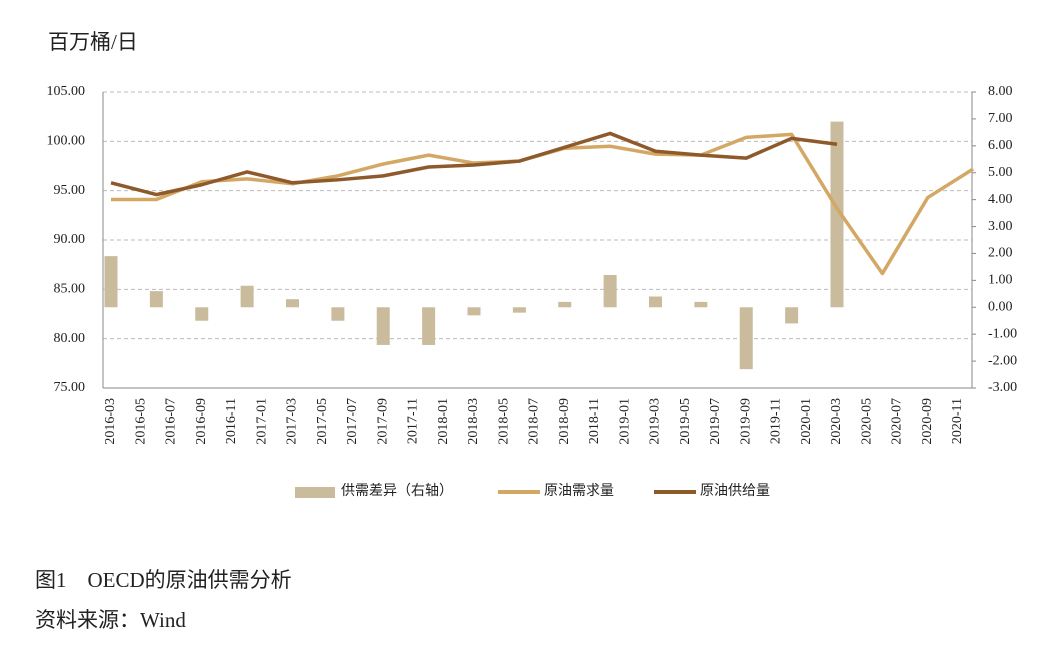  Describe the element at coordinates (655, 421) in the screenshot. I see `x-tick-label: 2019-03` at that location.